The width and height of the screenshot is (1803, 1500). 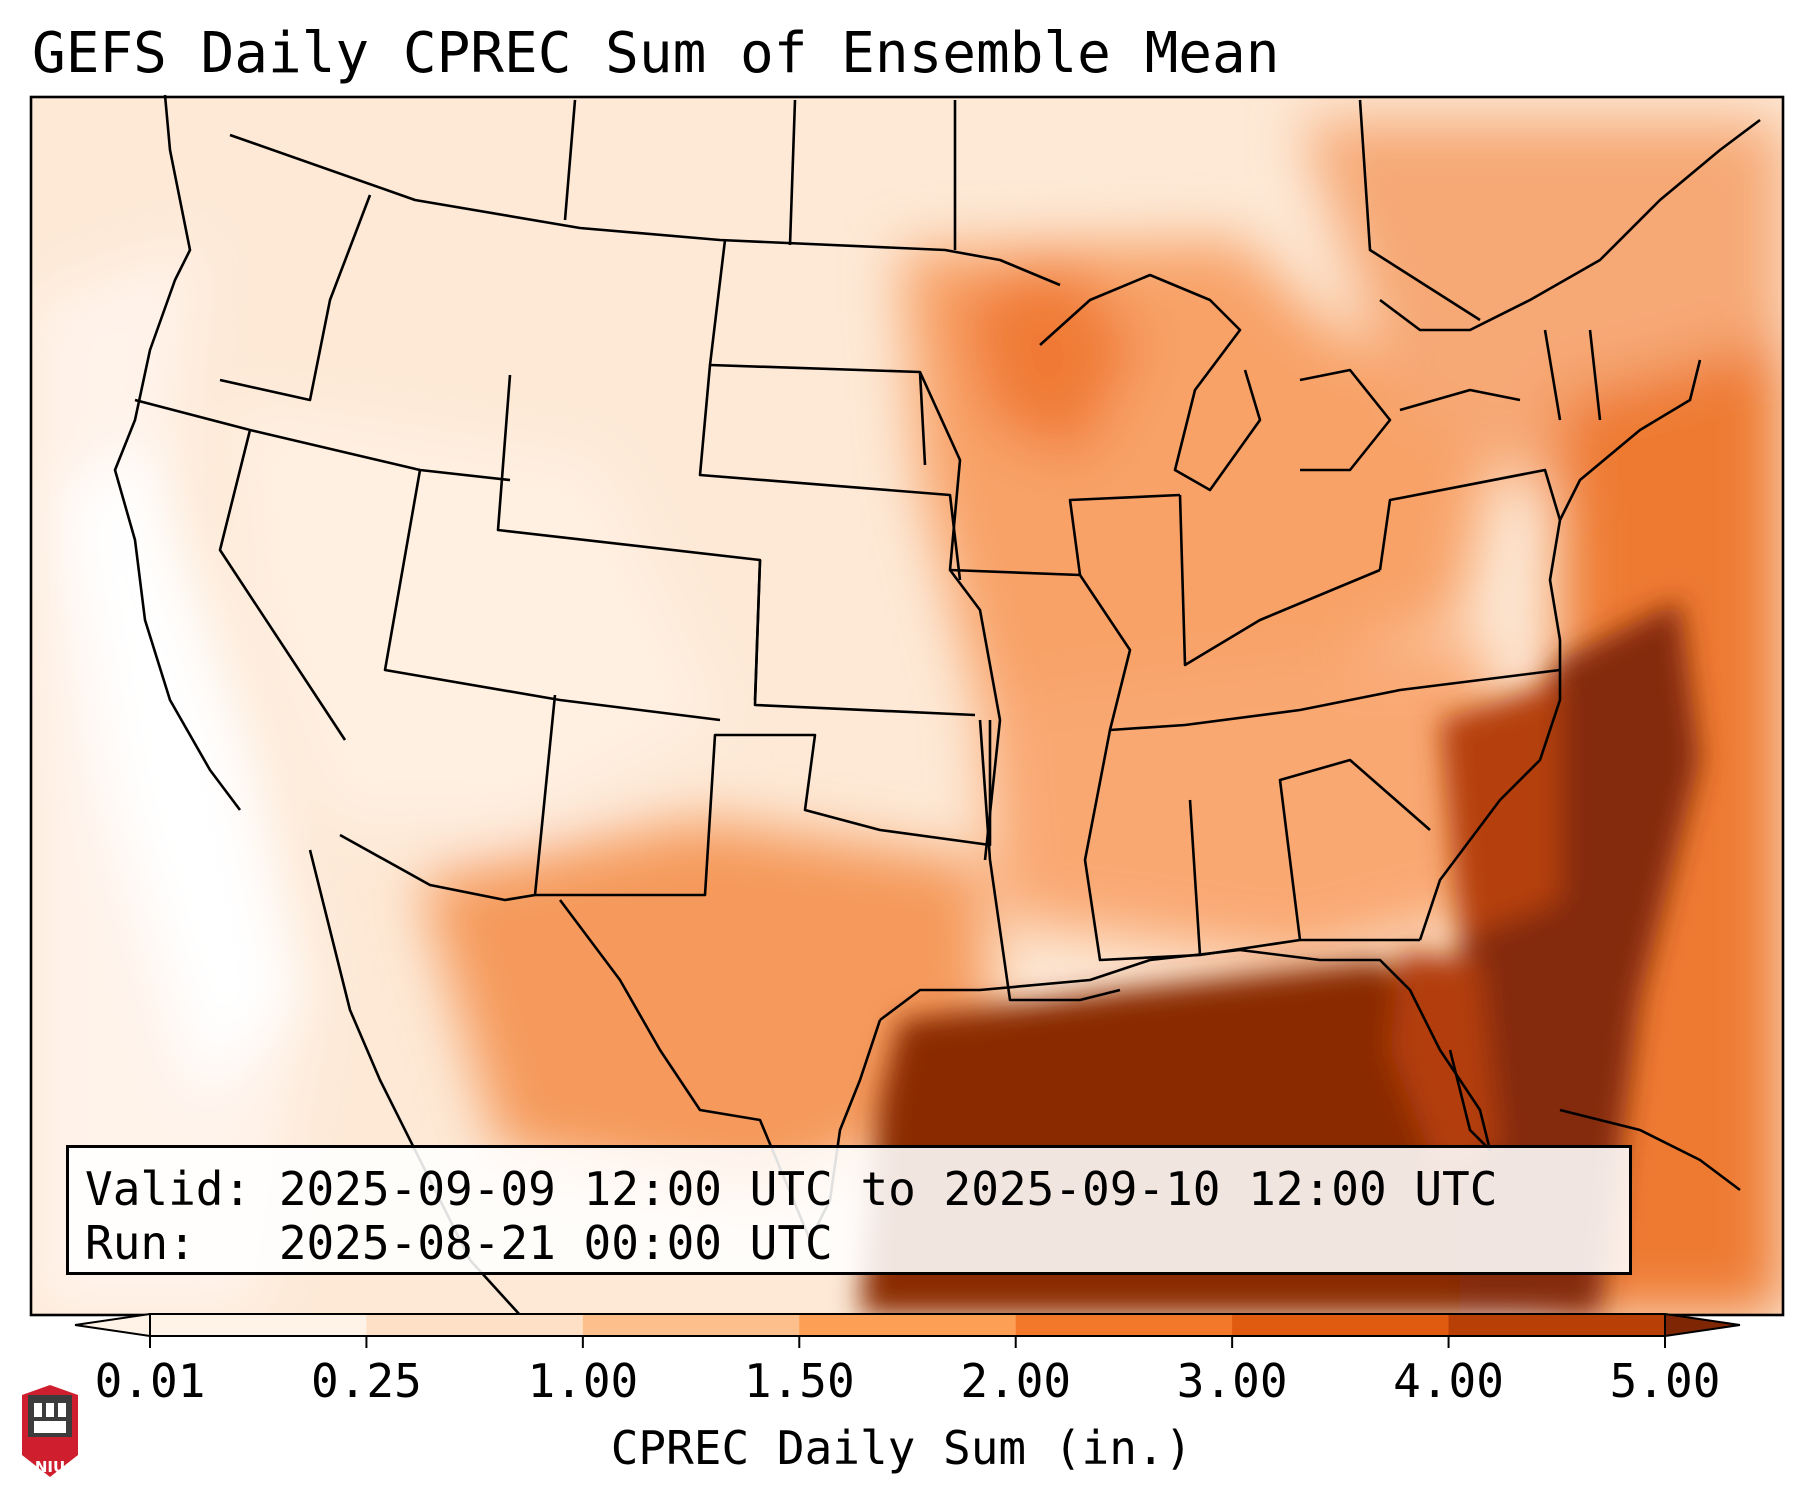 What do you see at coordinates (1702, 1325) in the screenshot?
I see `colorbar-extend-max` at bounding box center [1702, 1325].